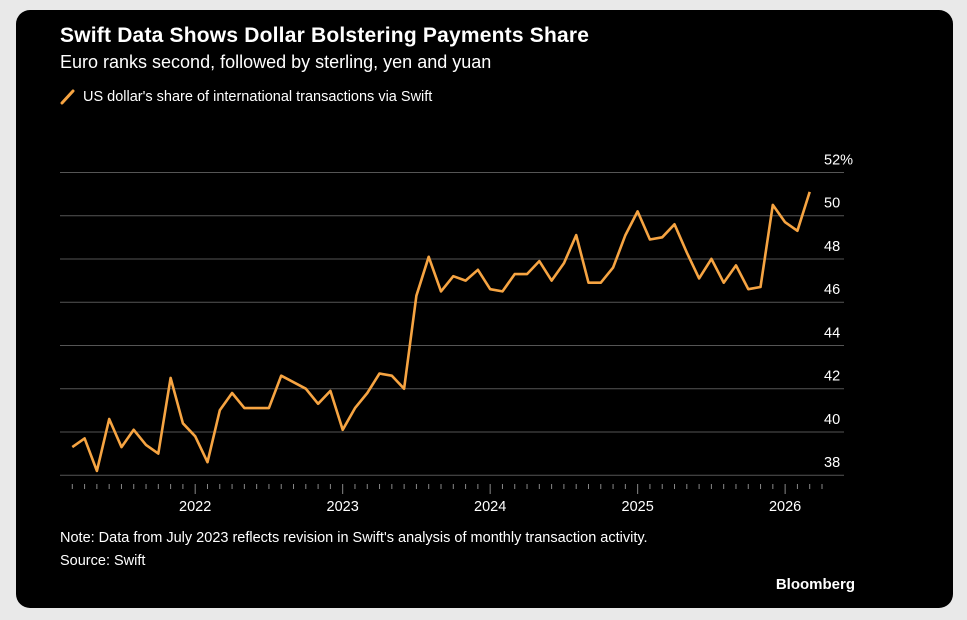 Image resolution: width=967 pixels, height=620 pixels. I want to click on y-tick-label: 48, so click(832, 247).